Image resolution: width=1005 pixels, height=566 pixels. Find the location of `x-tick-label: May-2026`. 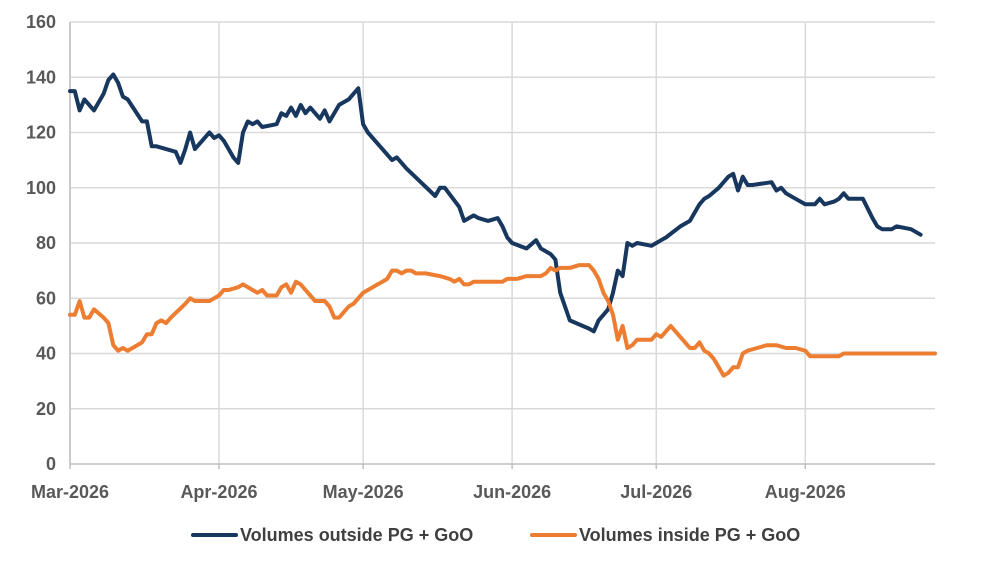

x-tick-label: May-2026 is located at coordinates (363, 492).